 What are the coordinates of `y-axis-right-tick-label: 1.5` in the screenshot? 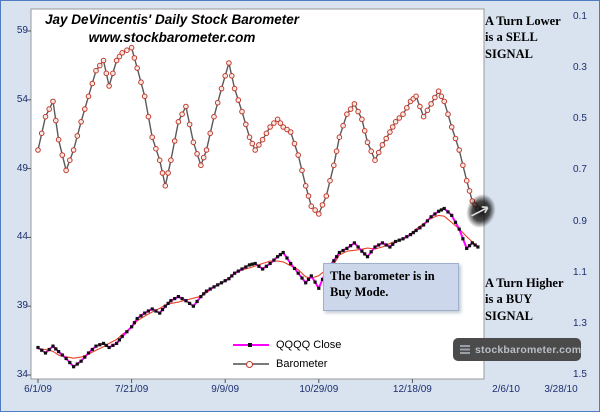 It's located at (580, 374).